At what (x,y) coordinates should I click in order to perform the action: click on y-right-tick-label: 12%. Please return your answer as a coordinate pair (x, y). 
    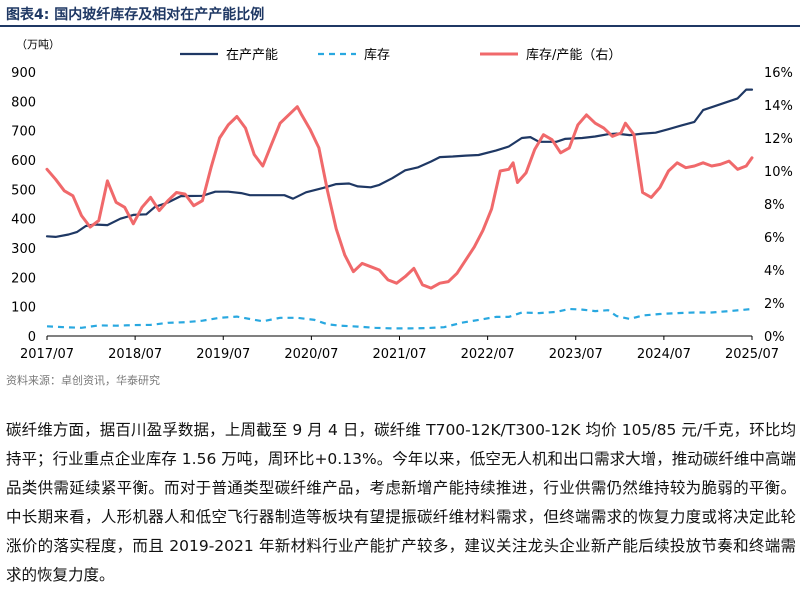
    Looking at the image, I should click on (778, 139).